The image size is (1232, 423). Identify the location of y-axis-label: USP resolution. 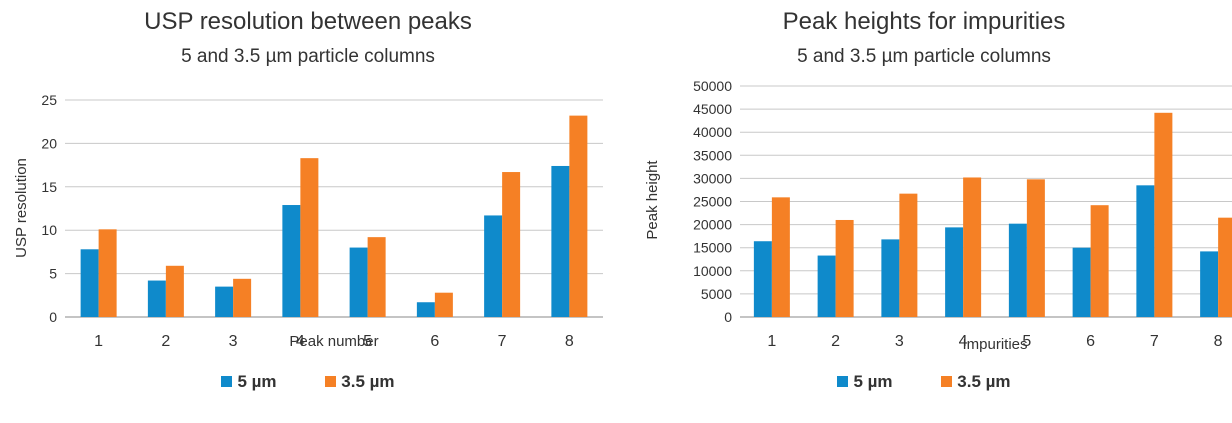
(21, 208).